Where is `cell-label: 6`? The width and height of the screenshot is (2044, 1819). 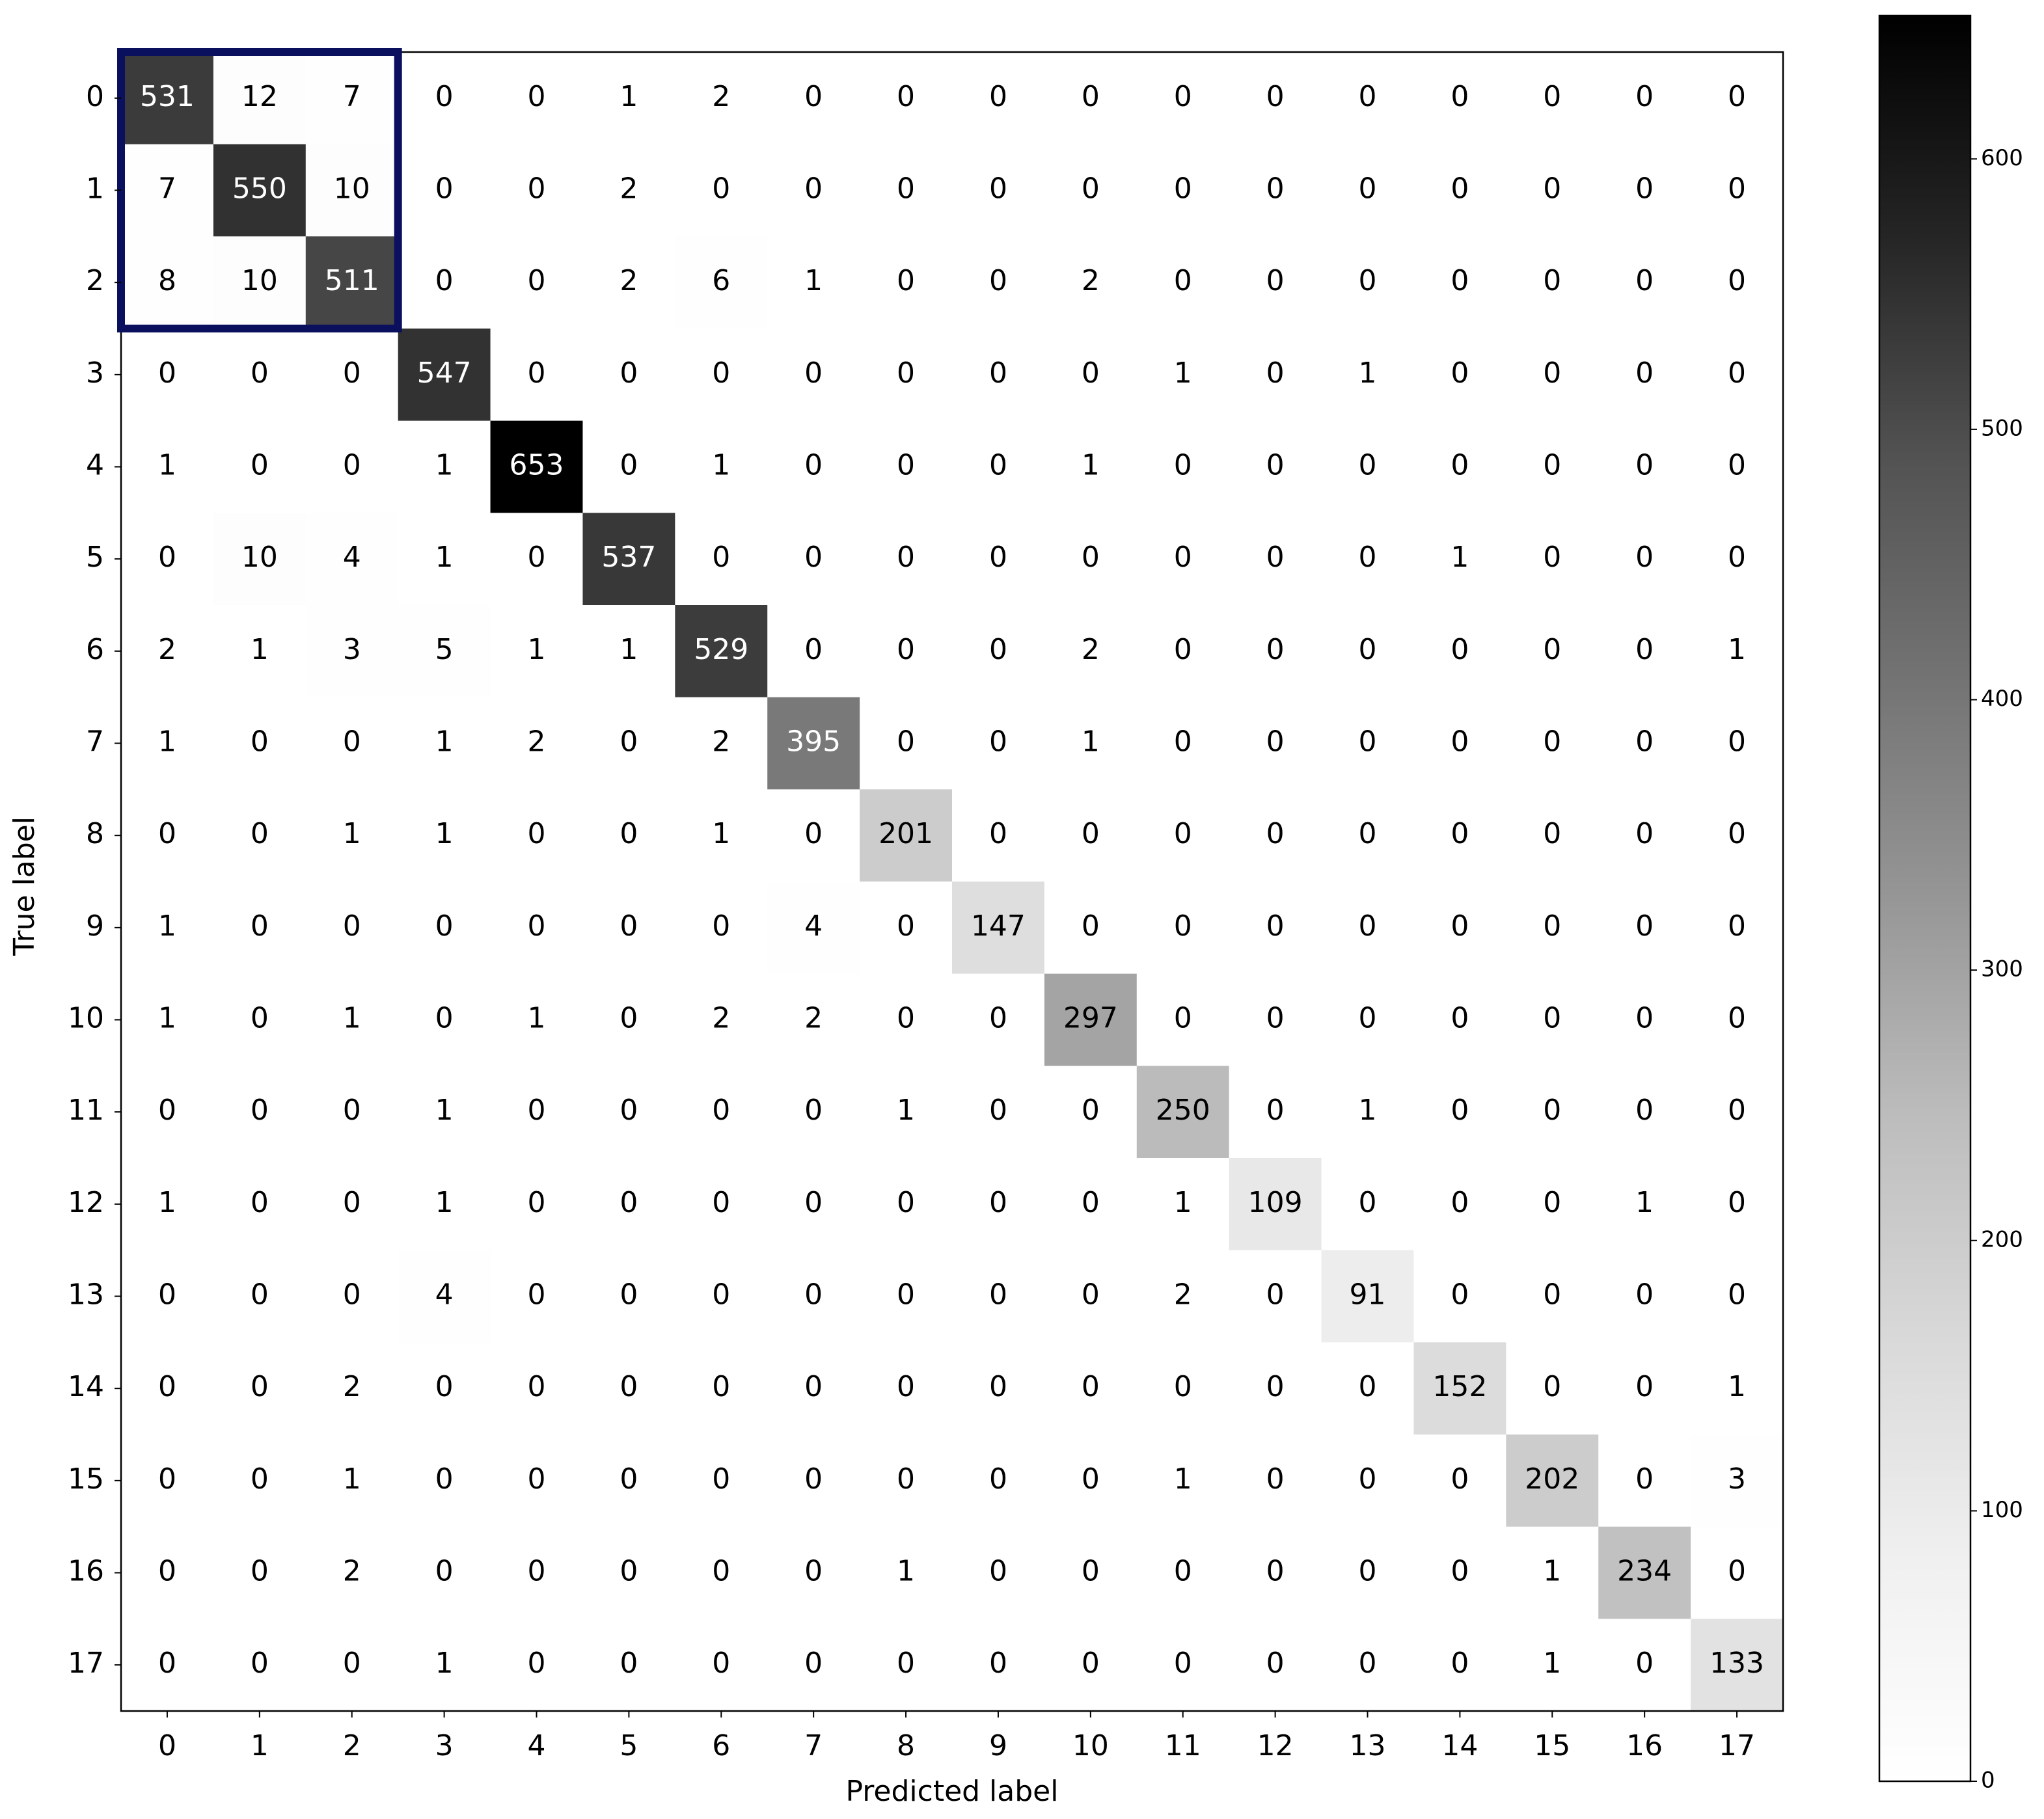 cell-label: 6 is located at coordinates (721, 281).